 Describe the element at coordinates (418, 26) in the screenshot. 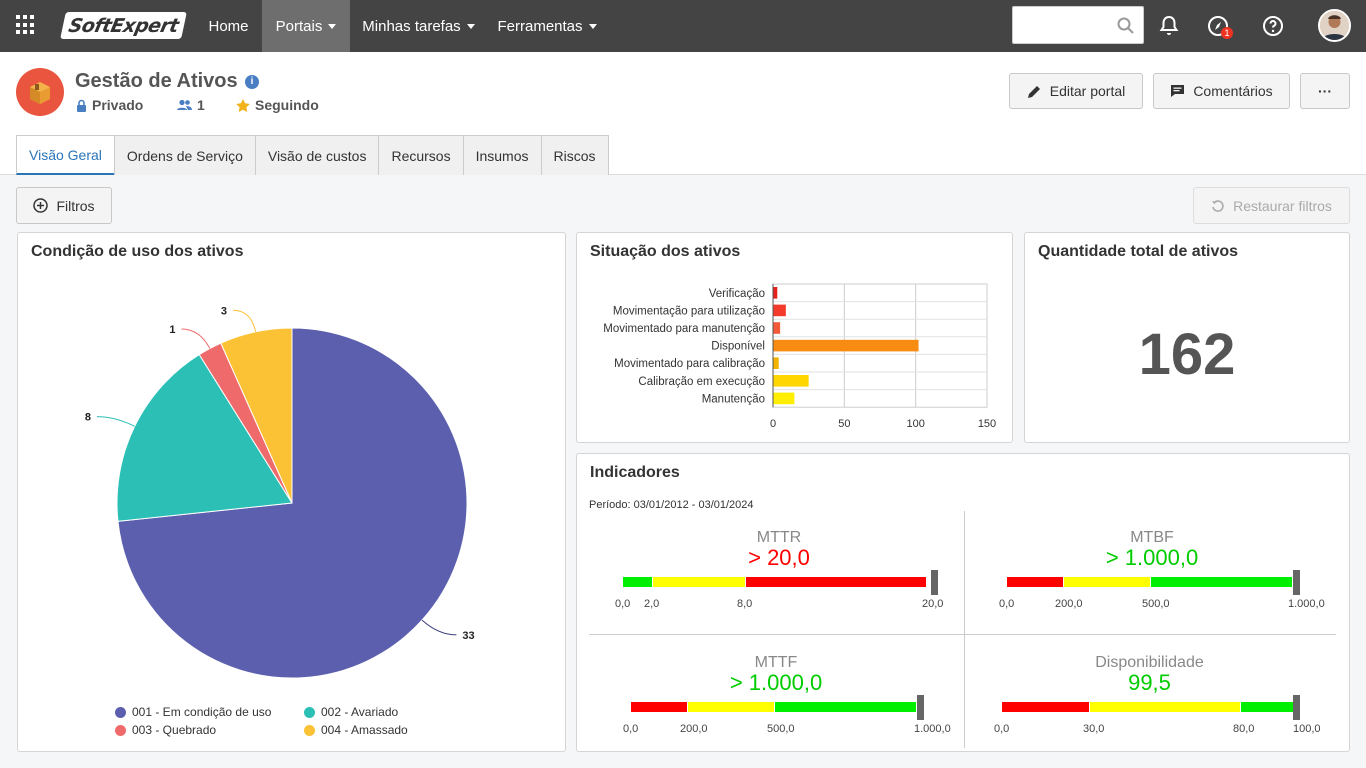

I see `nav-minhas-tarefas: Minhas tarefas` at that location.